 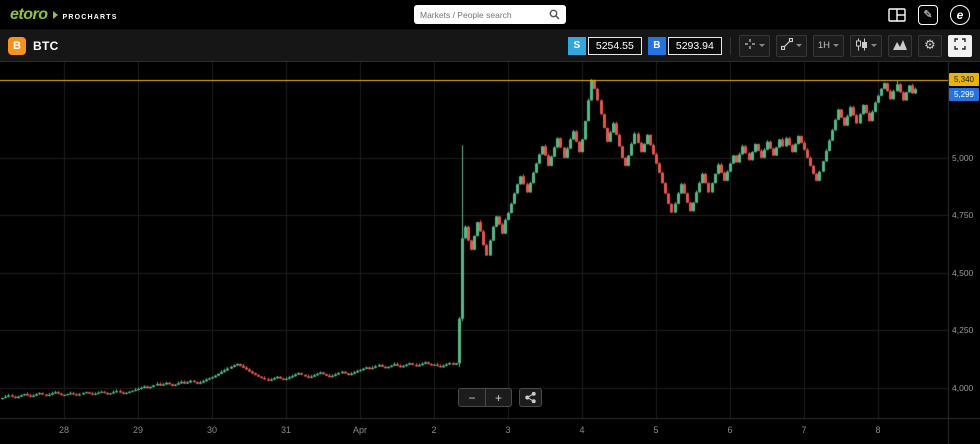 What do you see at coordinates (694, 45) in the screenshot?
I see `buy-price: 5293.94` at bounding box center [694, 45].